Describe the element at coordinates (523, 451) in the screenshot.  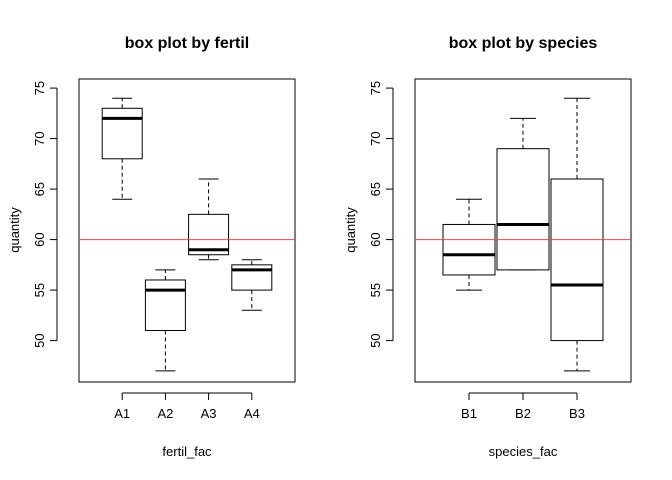
I see `x-axis-label: species_fac` at that location.